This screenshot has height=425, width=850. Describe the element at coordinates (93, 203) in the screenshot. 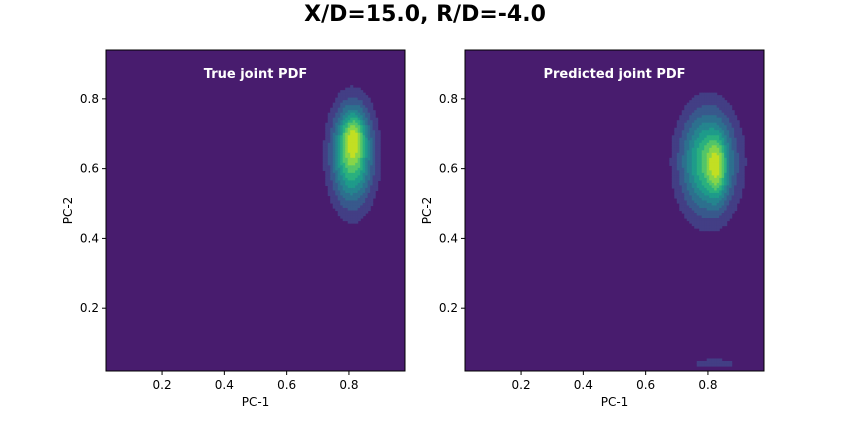

I see `true-pdf-yticks: 0.20.40.60.8` at that location.